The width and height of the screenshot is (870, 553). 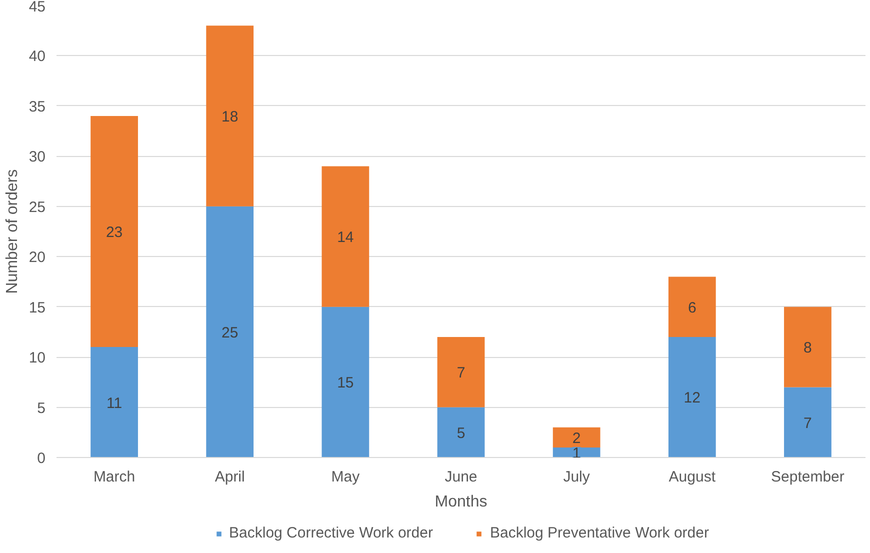 I want to click on data-label: 23, so click(x=114, y=232).